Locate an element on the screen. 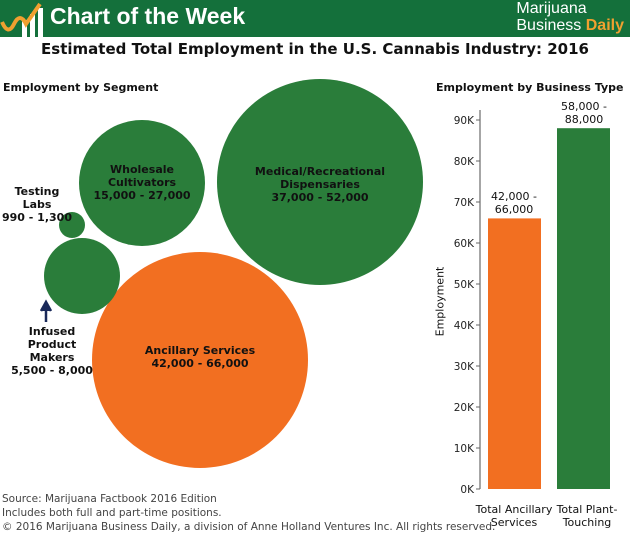  y-tick-label: 10K is located at coordinates (464, 449).